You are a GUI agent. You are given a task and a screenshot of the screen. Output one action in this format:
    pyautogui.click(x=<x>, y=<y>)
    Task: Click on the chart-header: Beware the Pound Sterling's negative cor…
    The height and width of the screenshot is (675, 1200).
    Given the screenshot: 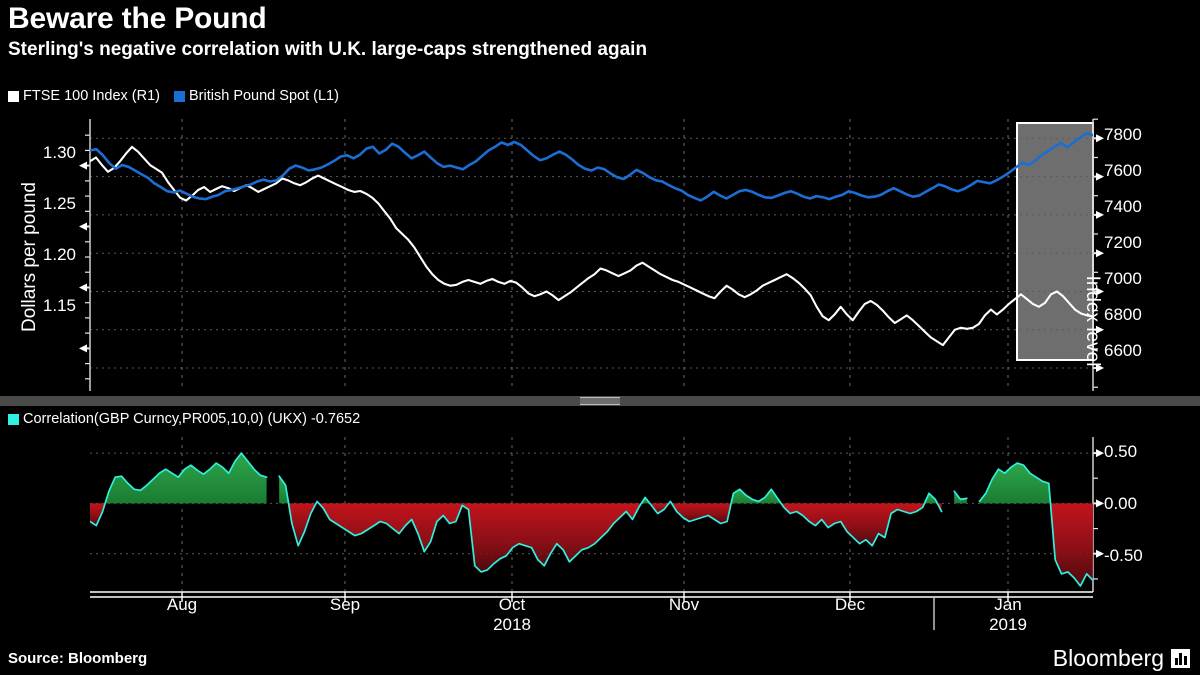 What is the action you would take?
    pyautogui.click(x=598, y=32)
    